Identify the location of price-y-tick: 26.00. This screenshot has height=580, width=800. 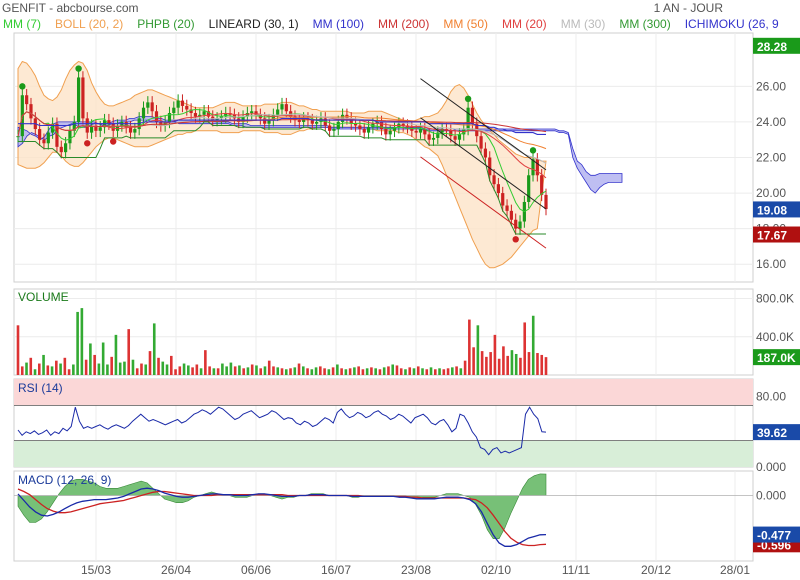
(771, 86).